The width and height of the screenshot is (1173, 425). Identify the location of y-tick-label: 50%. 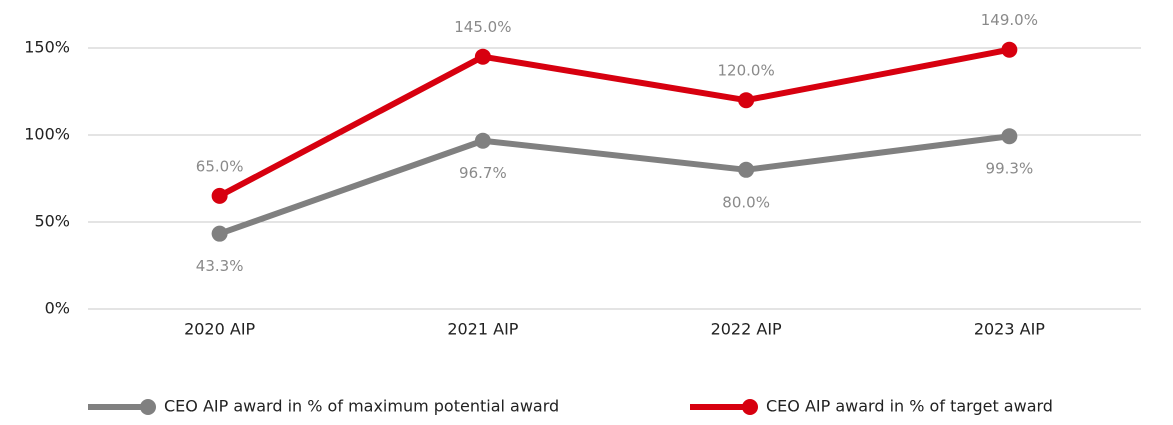
(52, 221).